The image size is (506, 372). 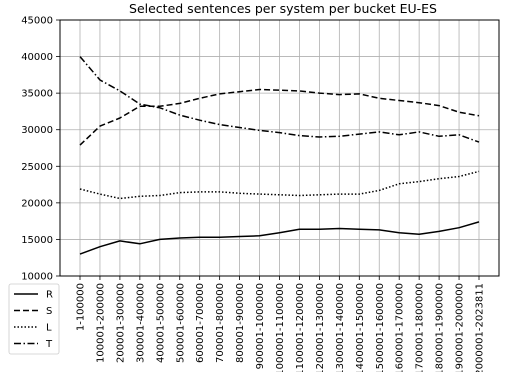 I want to click on x-tick-label: 200001-300000, so click(x=120, y=323).